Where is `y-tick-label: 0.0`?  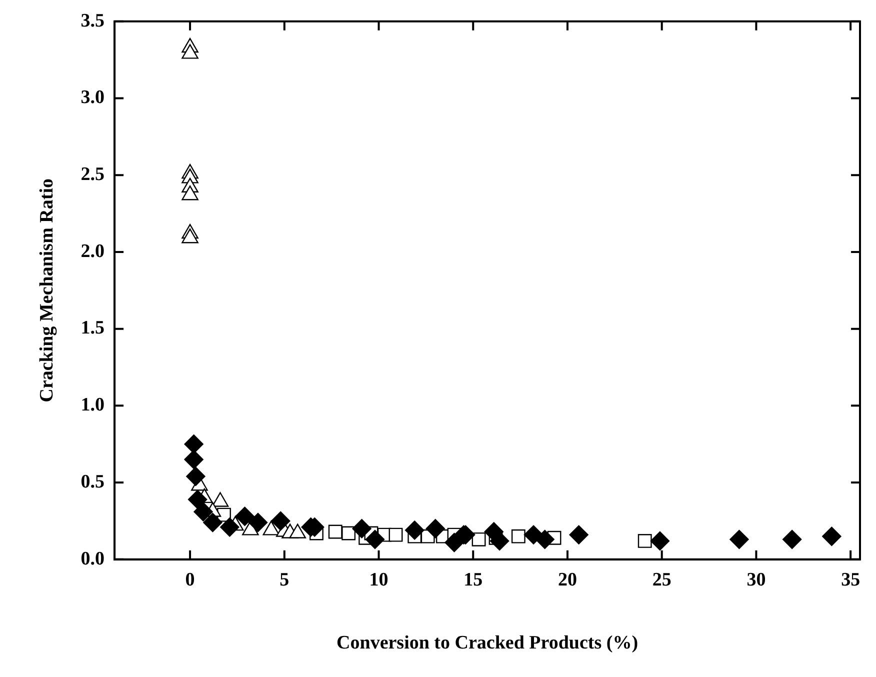 y-tick-label: 0.0 is located at coordinates (92, 559).